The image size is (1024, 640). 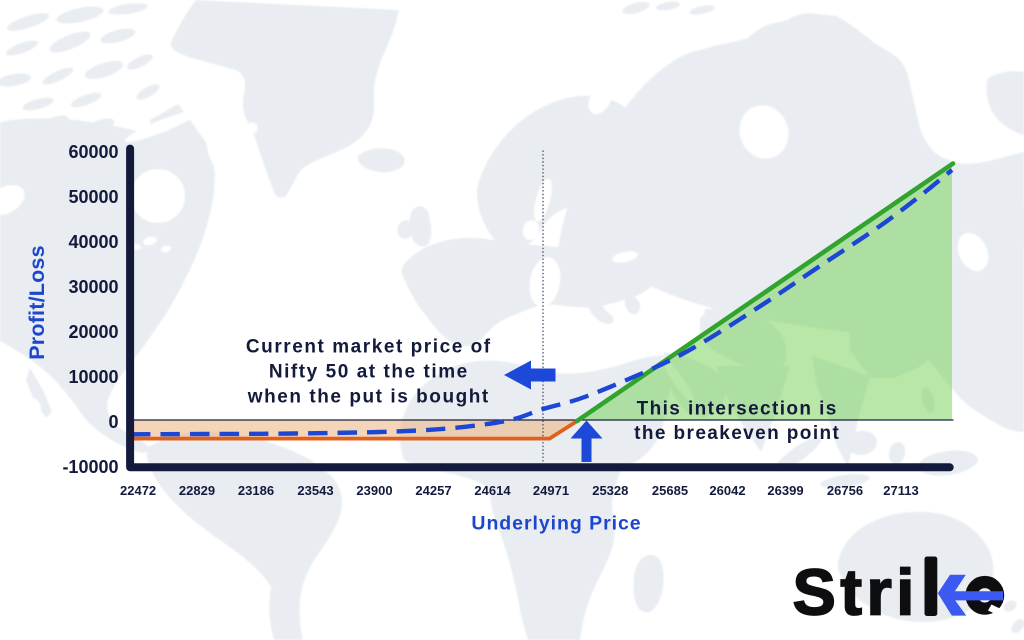 I want to click on svg-text: Stri, so click(x=856, y=592).